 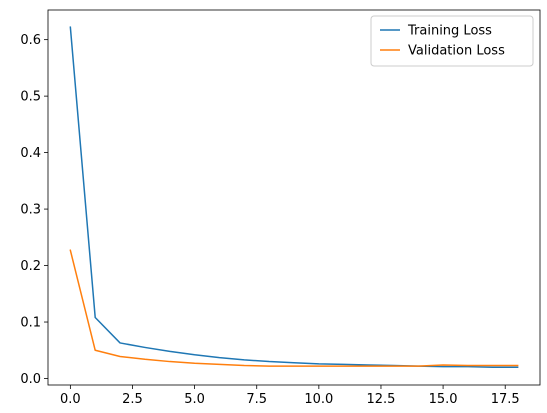 What do you see at coordinates (30, 97) in the screenshot?
I see `y-tick-label: 0.5` at bounding box center [30, 97].